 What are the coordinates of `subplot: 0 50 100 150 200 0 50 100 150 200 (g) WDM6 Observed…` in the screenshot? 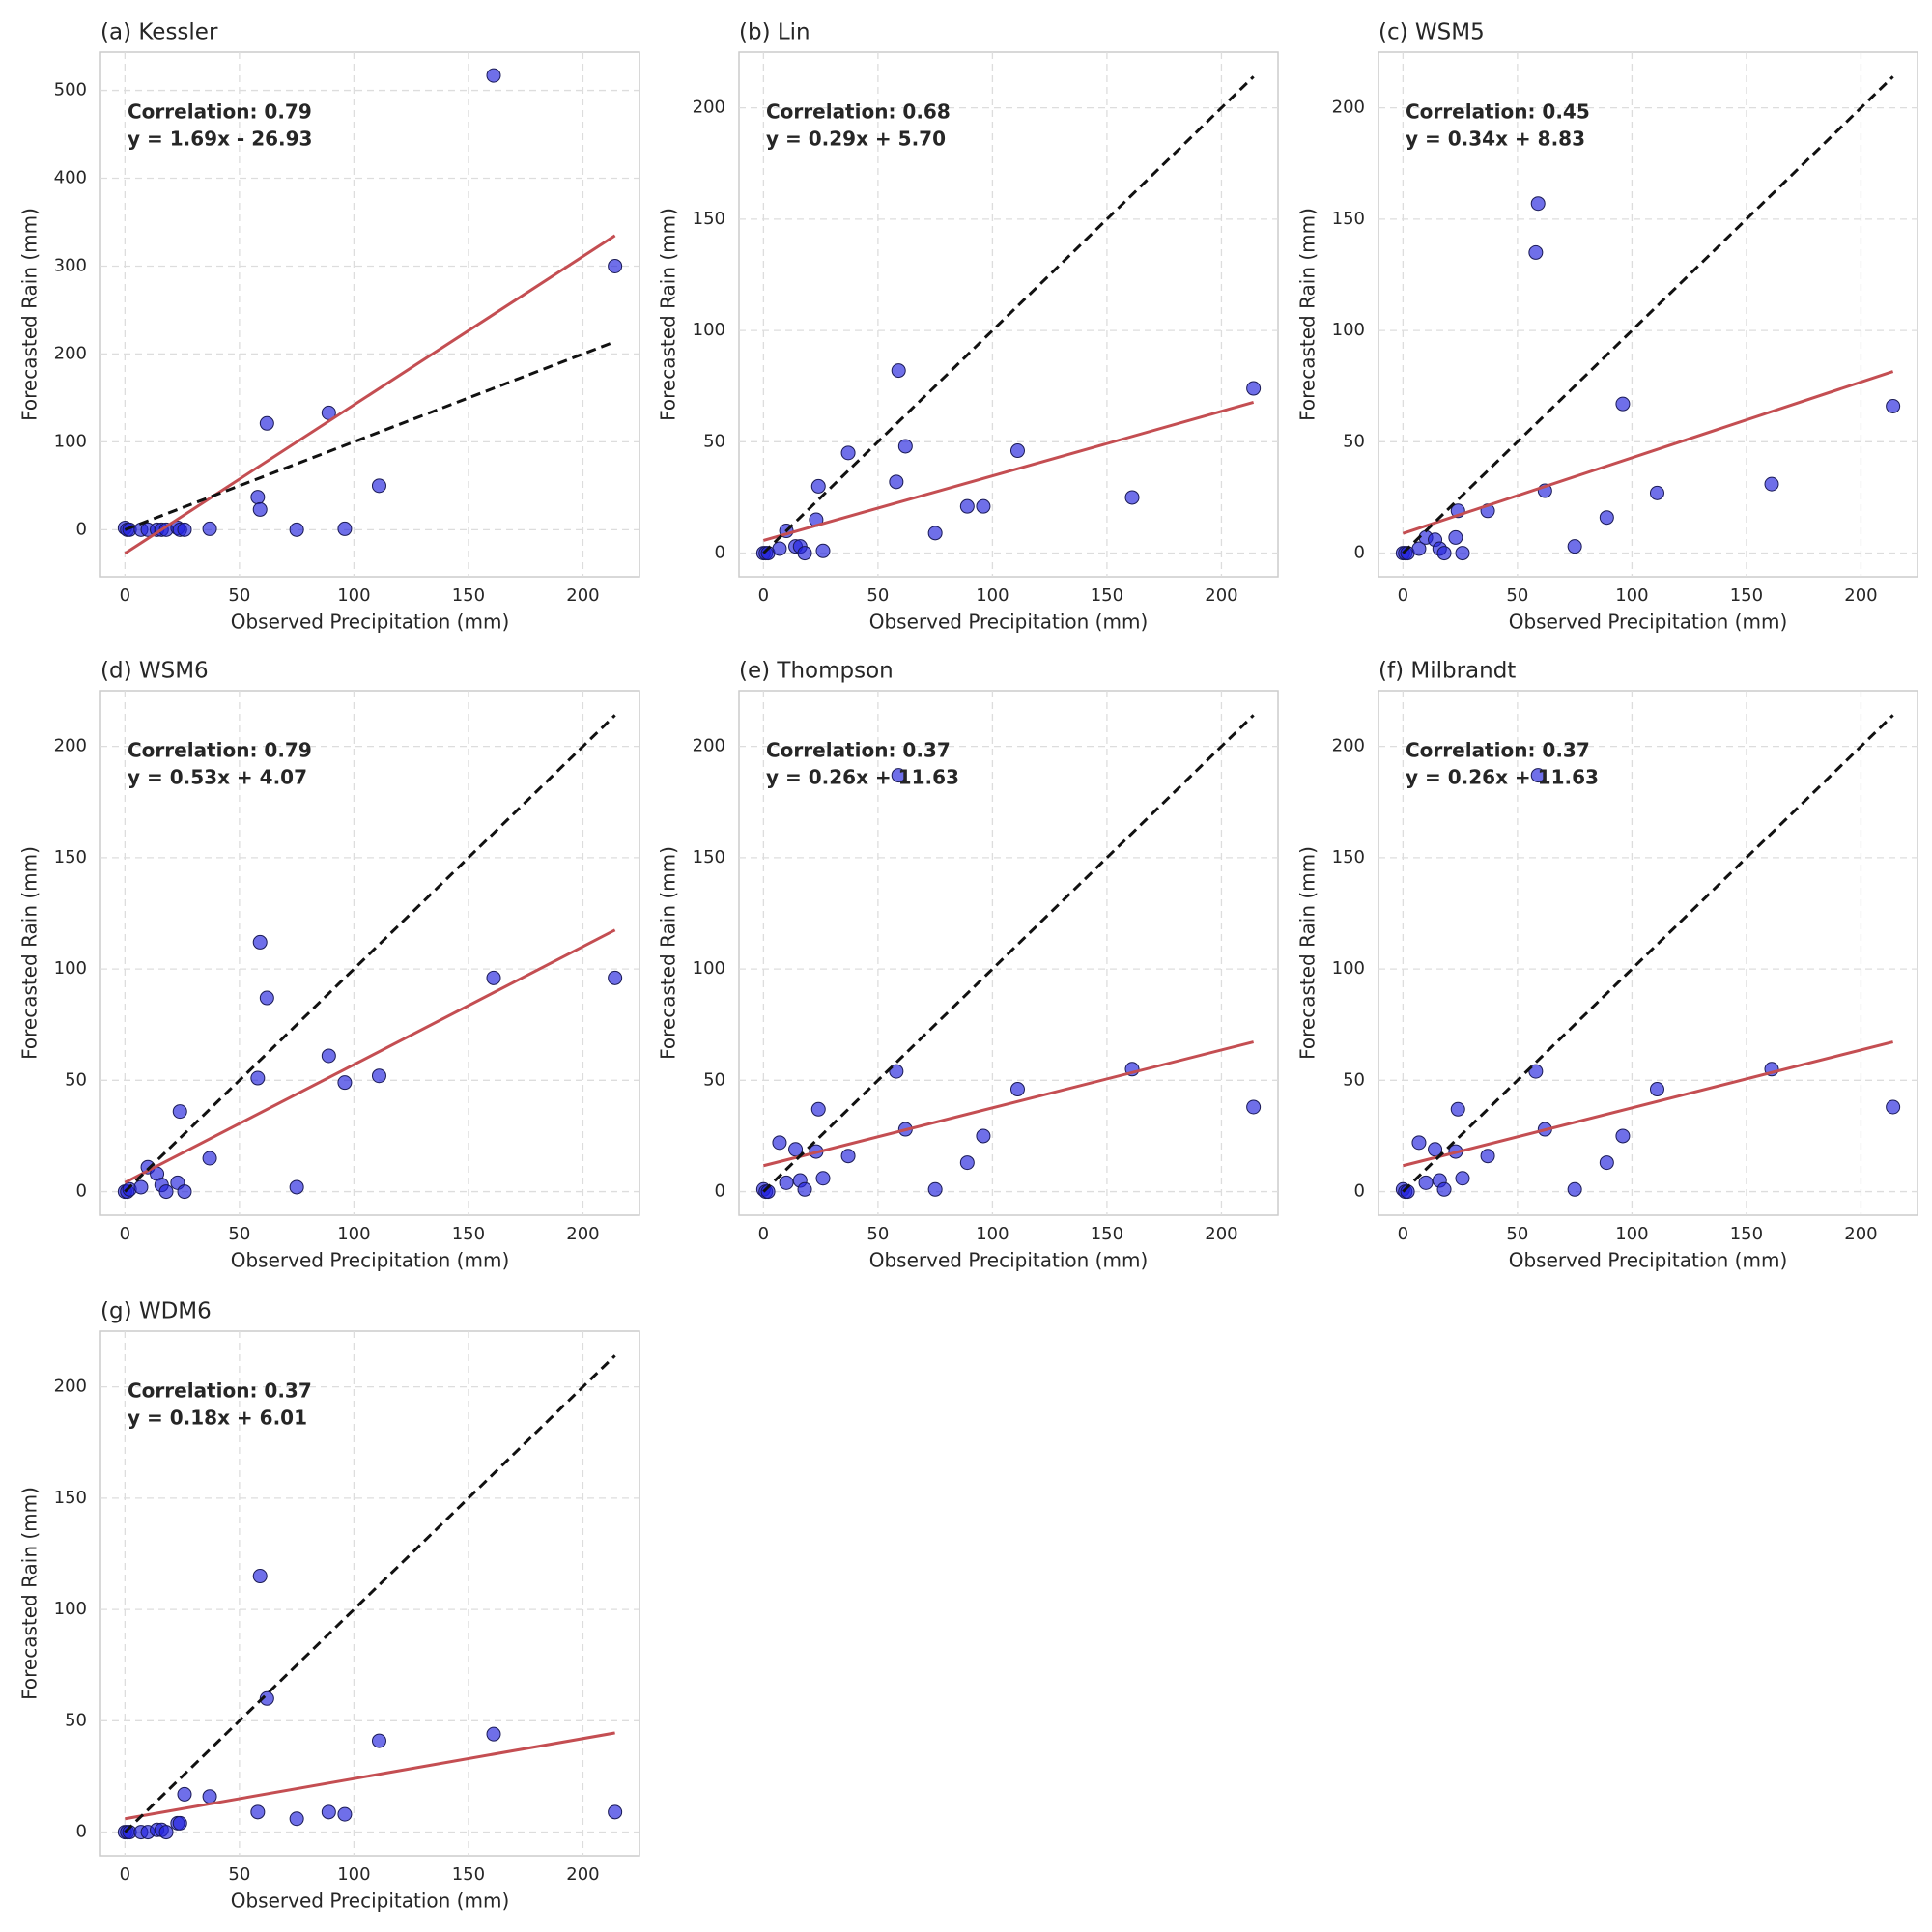 It's located at (329, 1606).